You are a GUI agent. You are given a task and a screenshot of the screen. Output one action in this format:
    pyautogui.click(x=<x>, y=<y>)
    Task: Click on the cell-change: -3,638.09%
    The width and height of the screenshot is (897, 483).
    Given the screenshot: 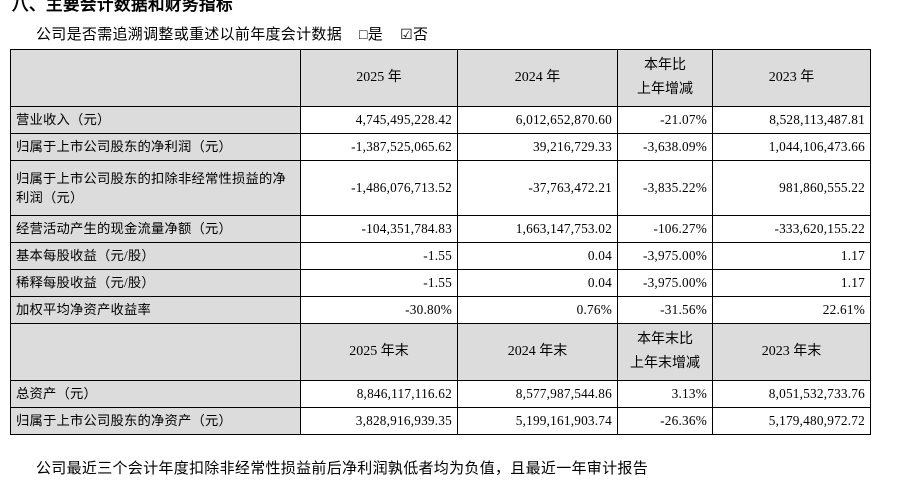 What is the action you would take?
    pyautogui.click(x=665, y=147)
    